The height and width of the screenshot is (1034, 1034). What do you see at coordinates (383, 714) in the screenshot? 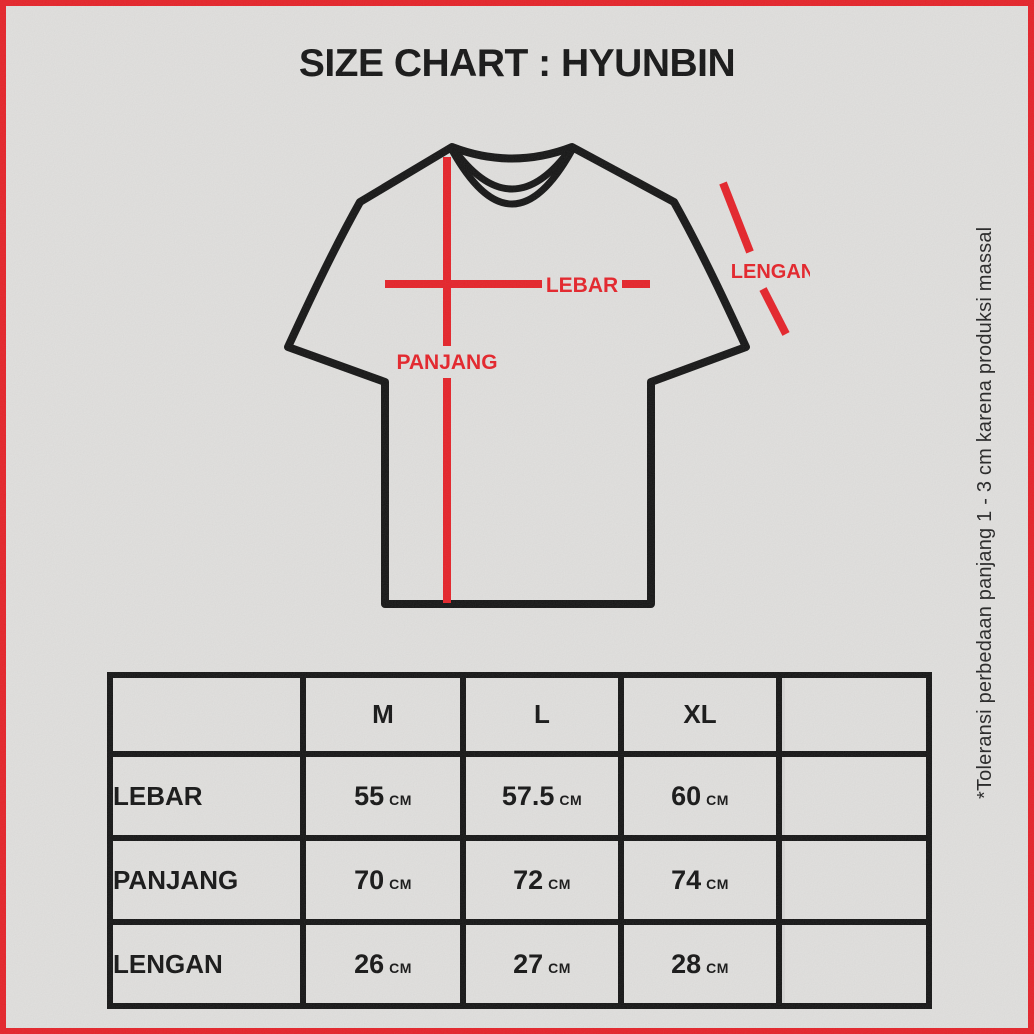
I see `column-header-m: M` at bounding box center [383, 714].